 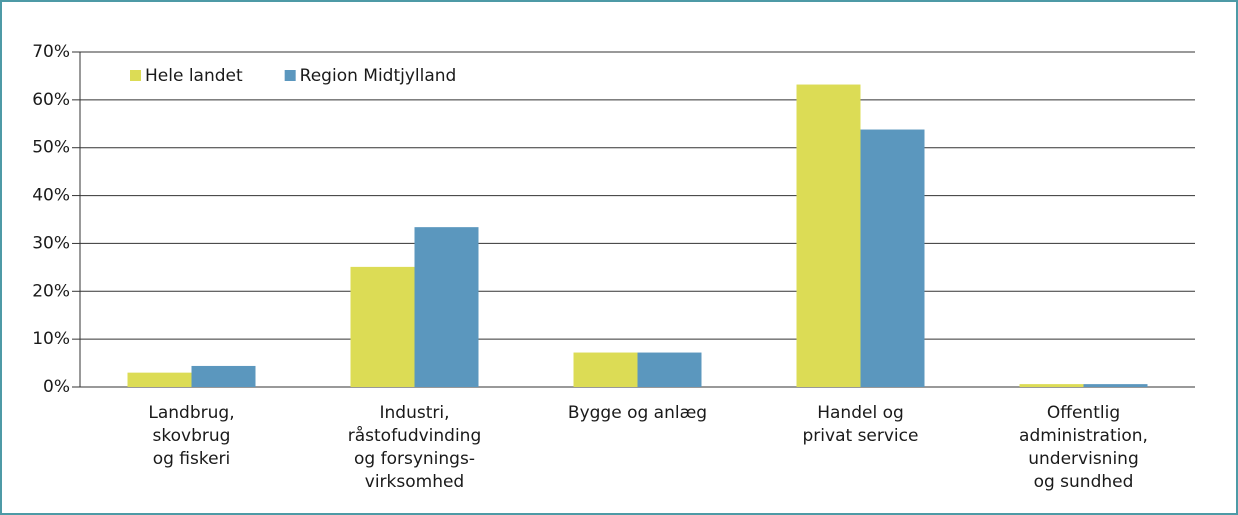 I want to click on y-tick-label: 40%, so click(x=51, y=196).